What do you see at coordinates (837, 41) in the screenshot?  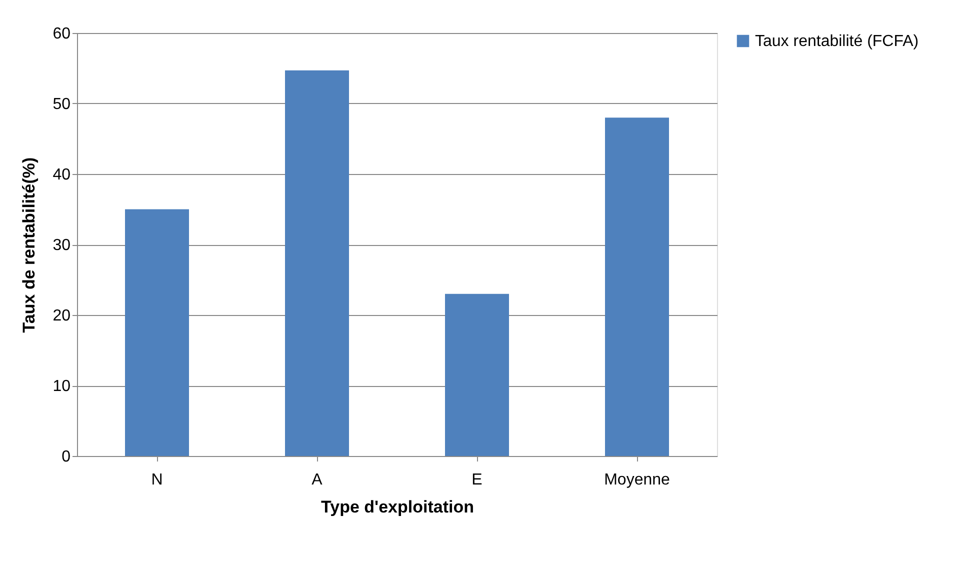 I see `legend-label: Taux rentabilité (FCFA)` at bounding box center [837, 41].